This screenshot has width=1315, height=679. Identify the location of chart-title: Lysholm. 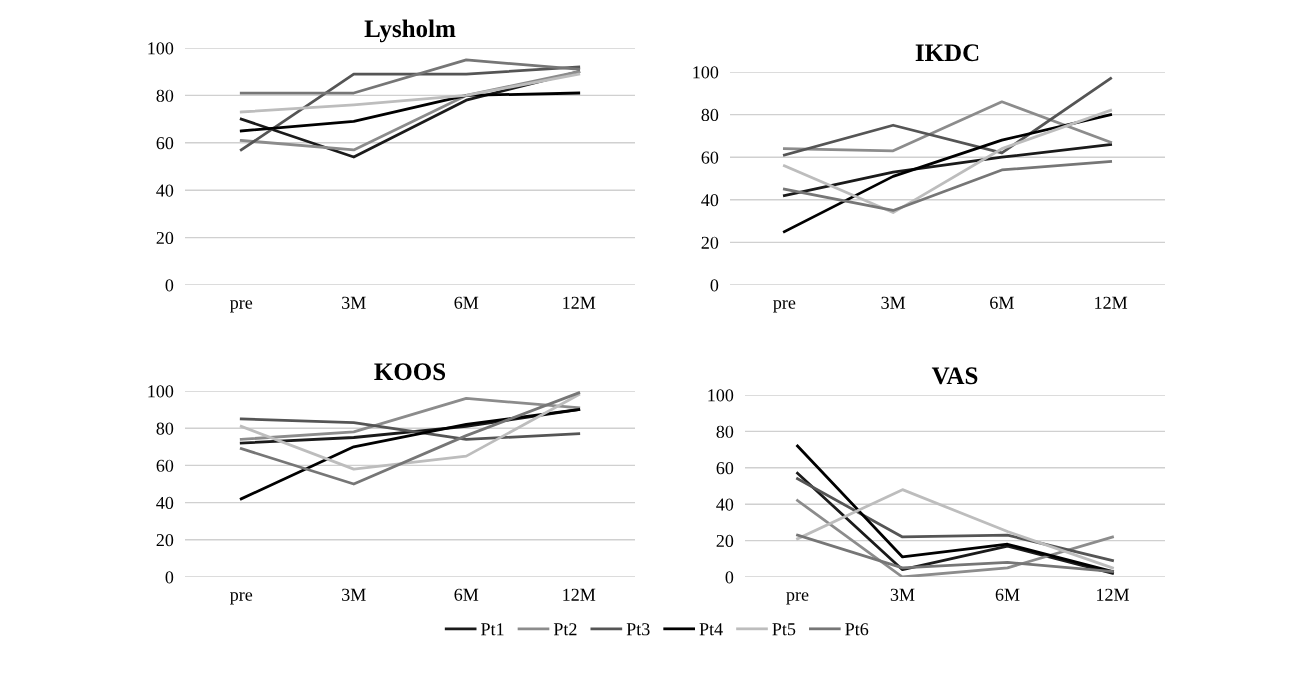
(410, 31).